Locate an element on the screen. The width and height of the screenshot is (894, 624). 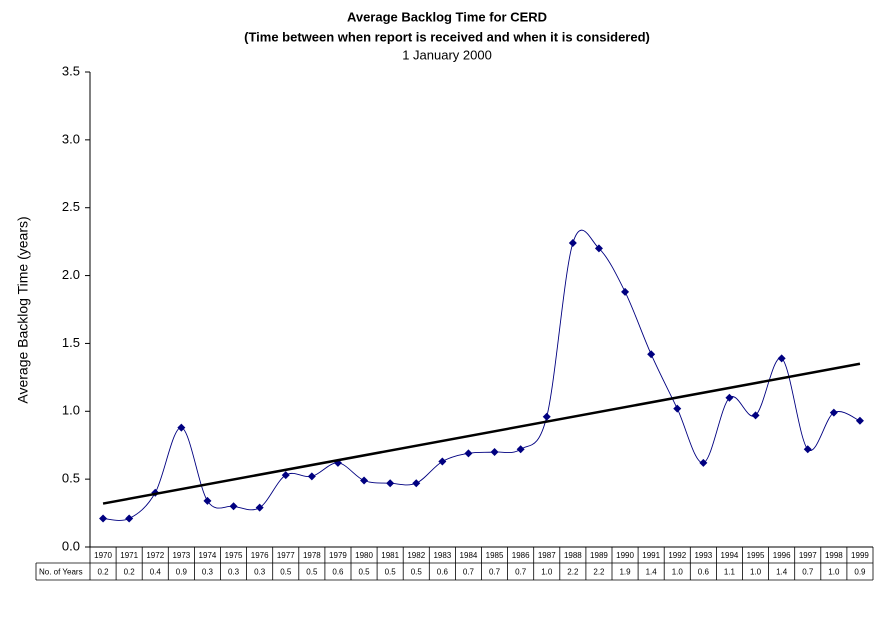
y-tick-label: 3.0 is located at coordinates (71, 138).